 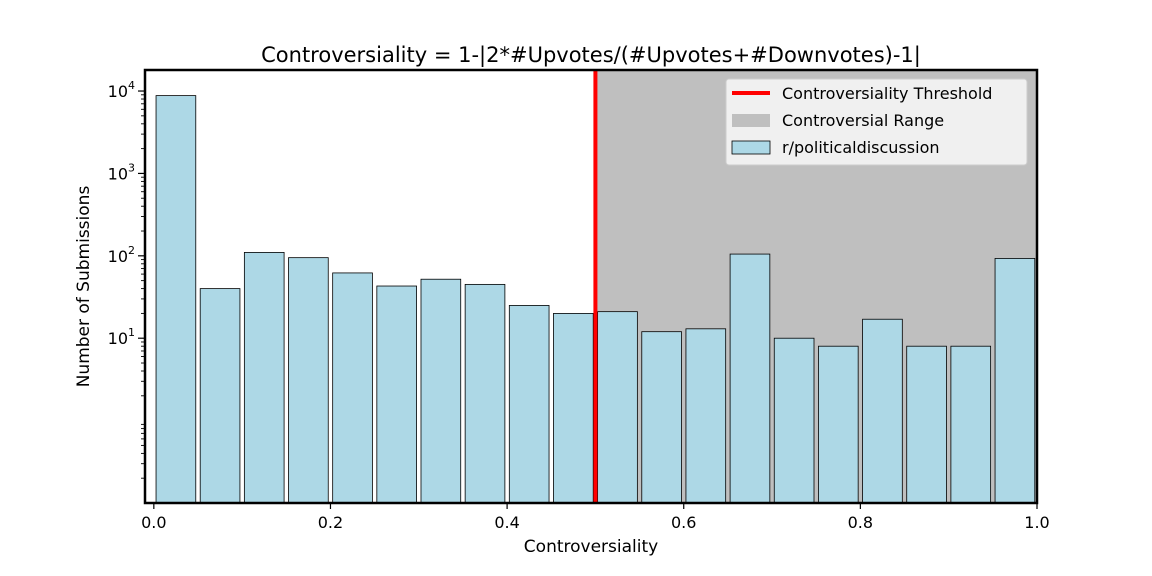 I want to click on y-tick-label-3: 10⁴, so click(x=121, y=90).